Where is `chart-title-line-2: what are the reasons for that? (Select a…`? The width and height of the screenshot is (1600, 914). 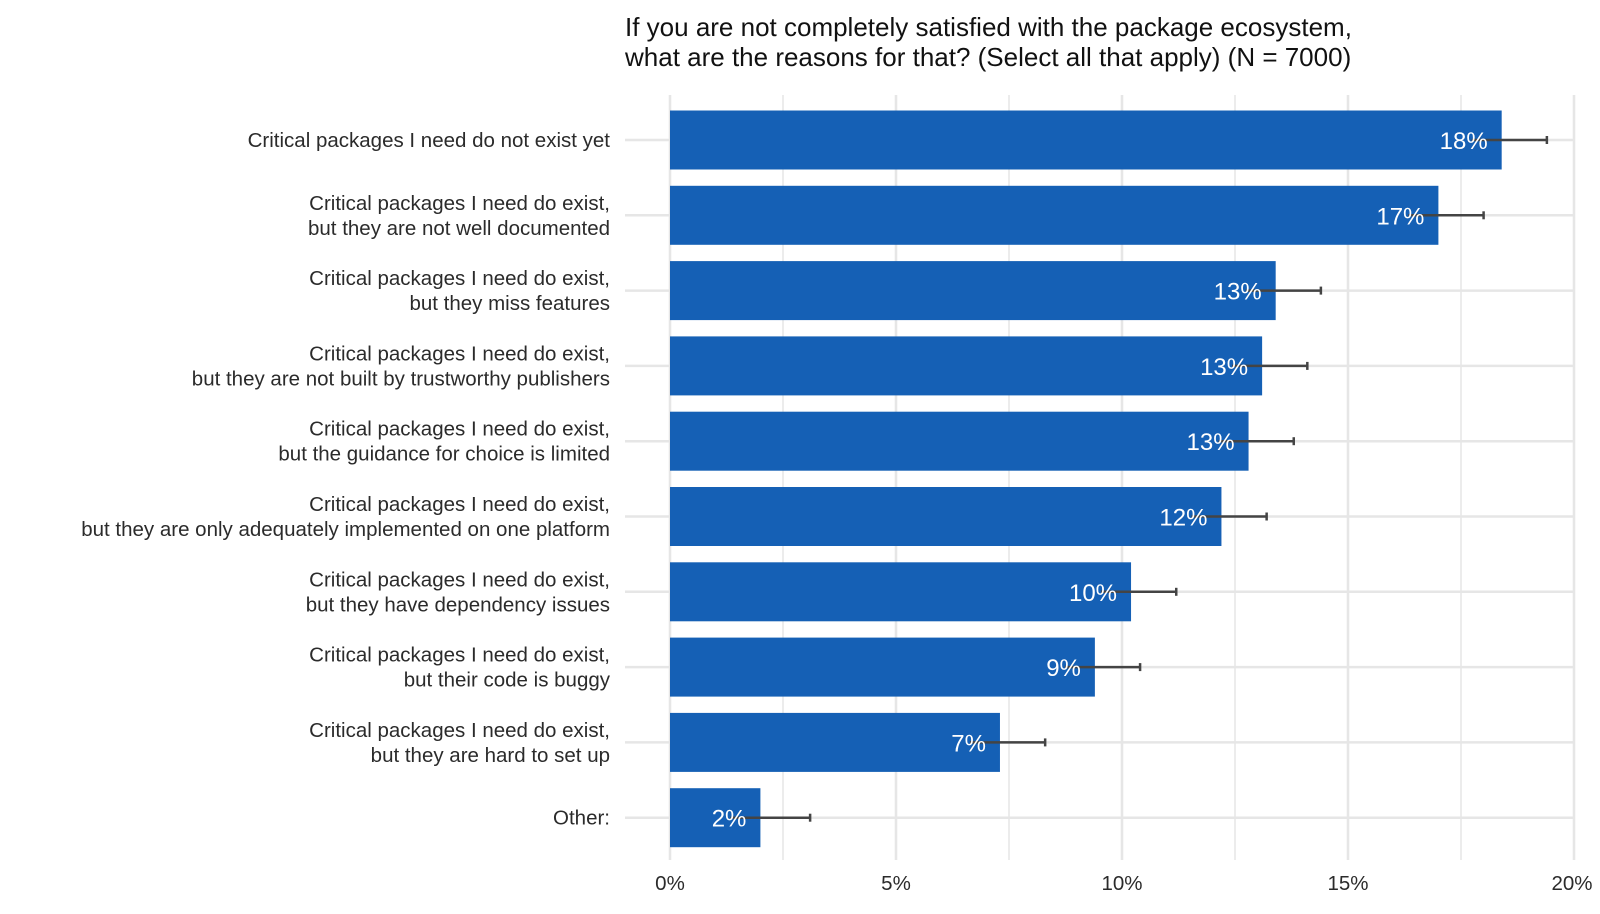 chart-title-line-2: what are the reasons for that? (Select a… is located at coordinates (988, 57).